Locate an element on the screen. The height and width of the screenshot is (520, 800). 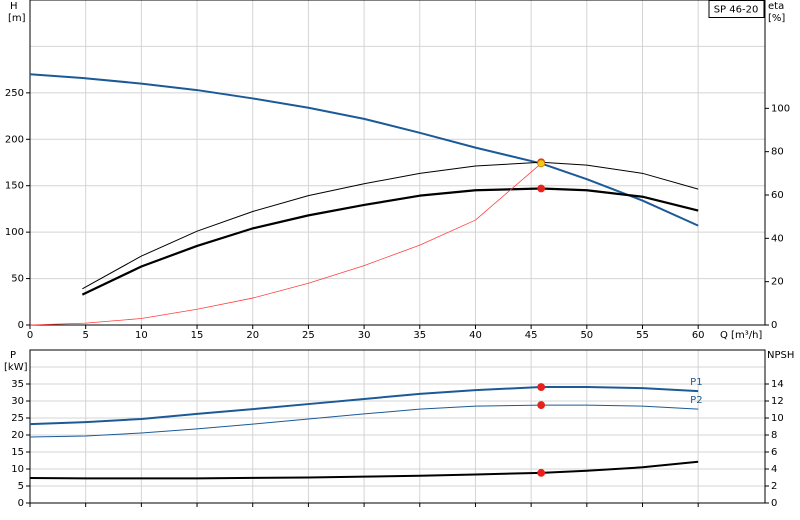
y2-tick-label: 6 is located at coordinates (774, 452).